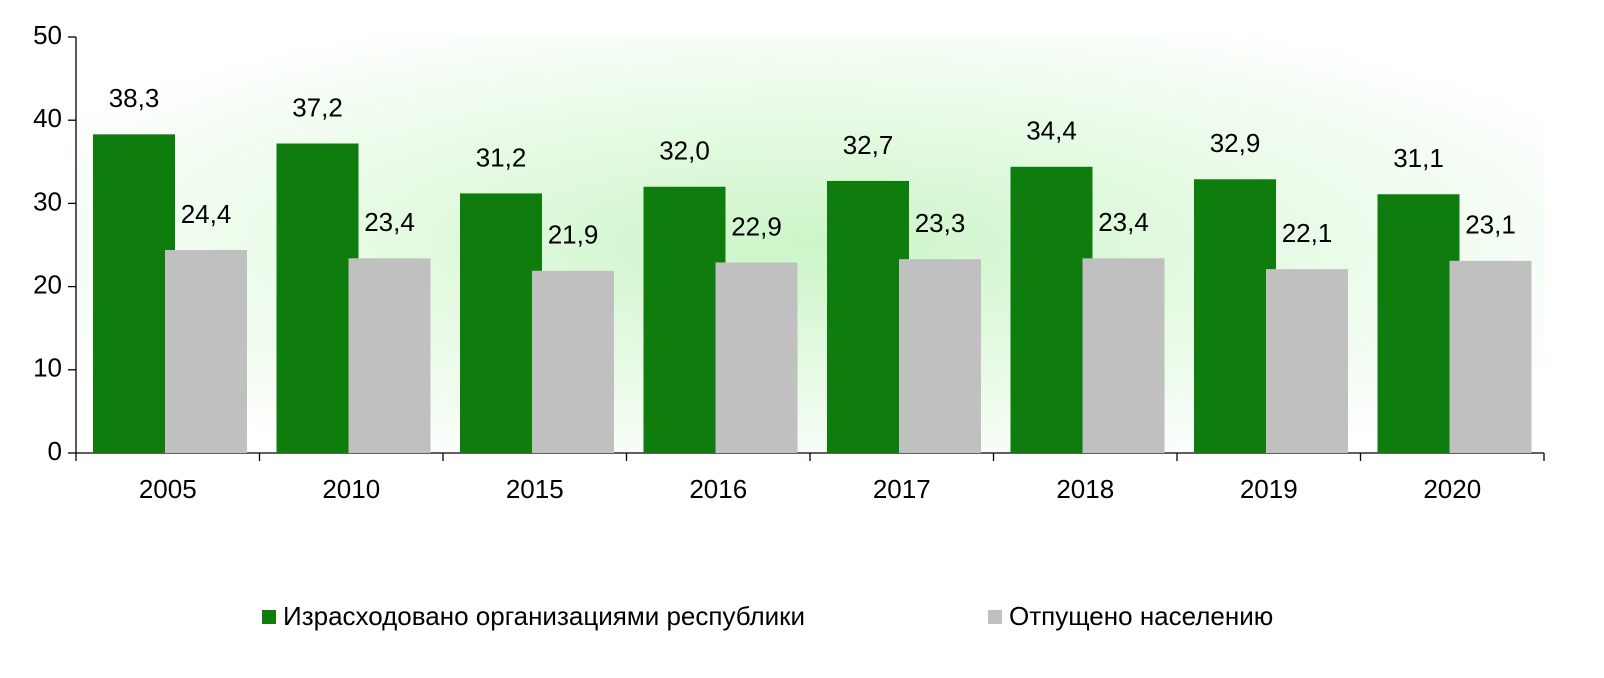  What do you see at coordinates (1307, 233) in the screenshot?
I see `value-label: 22,1` at bounding box center [1307, 233].